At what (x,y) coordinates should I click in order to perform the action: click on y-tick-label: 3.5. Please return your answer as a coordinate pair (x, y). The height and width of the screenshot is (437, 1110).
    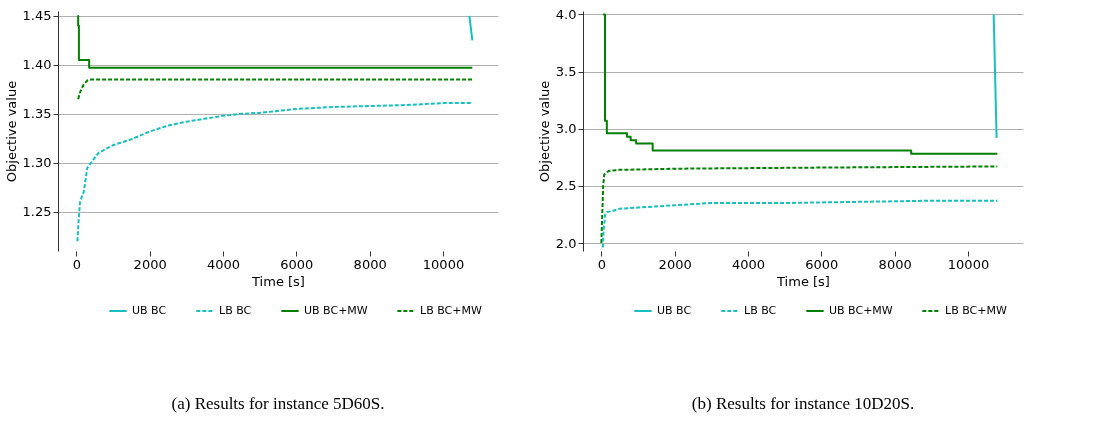
    Looking at the image, I should click on (566, 72).